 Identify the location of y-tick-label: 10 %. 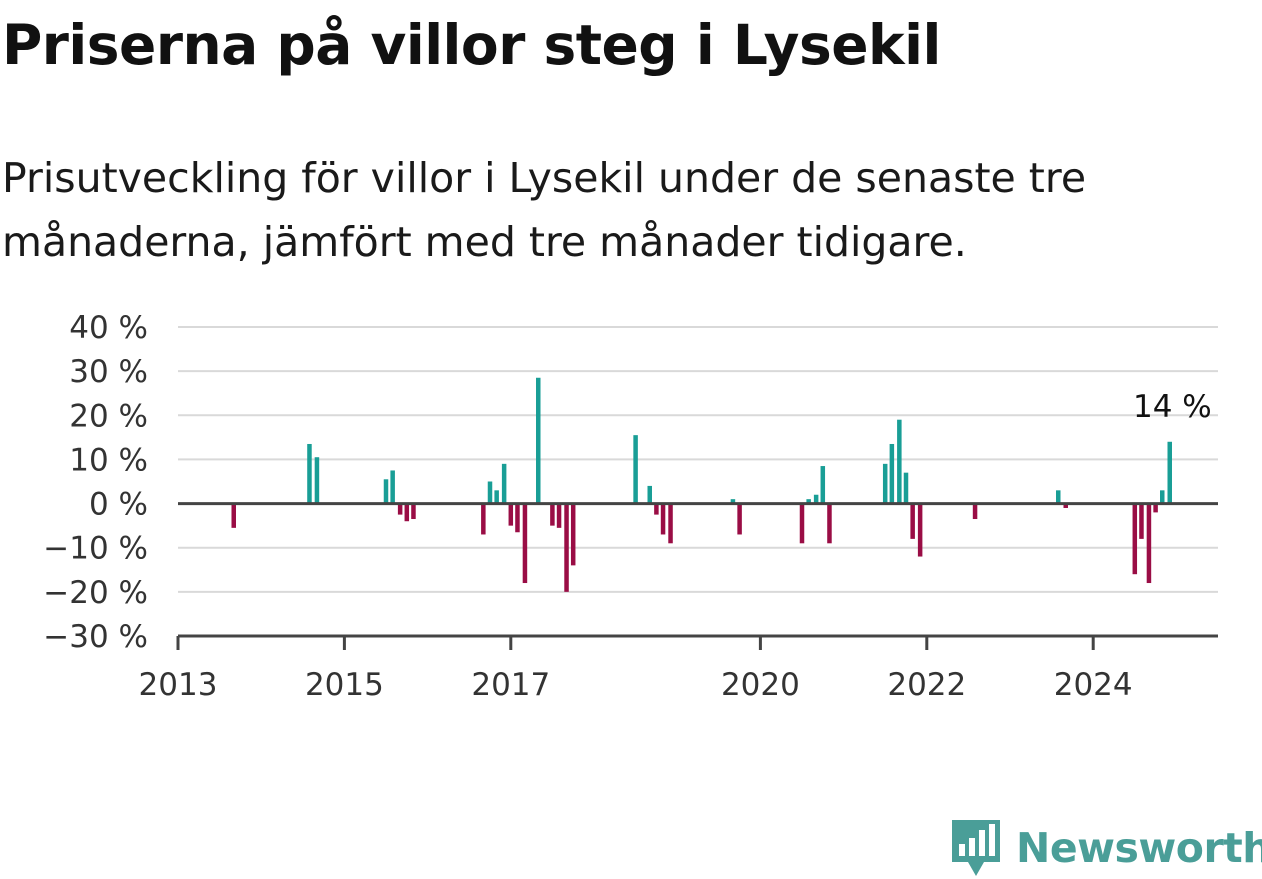
(108, 460).